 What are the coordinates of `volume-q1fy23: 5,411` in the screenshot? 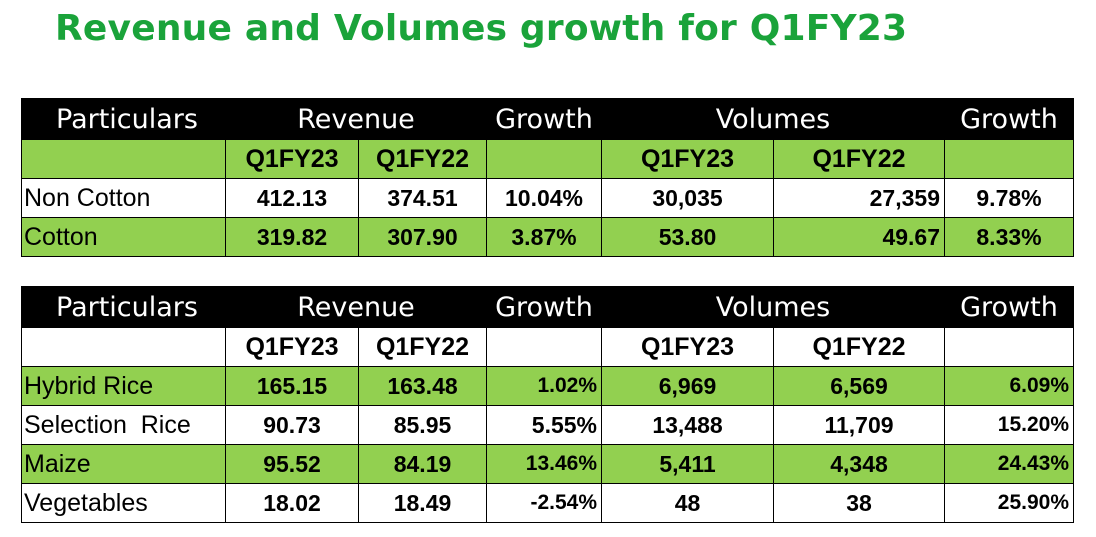 It's located at (687, 464).